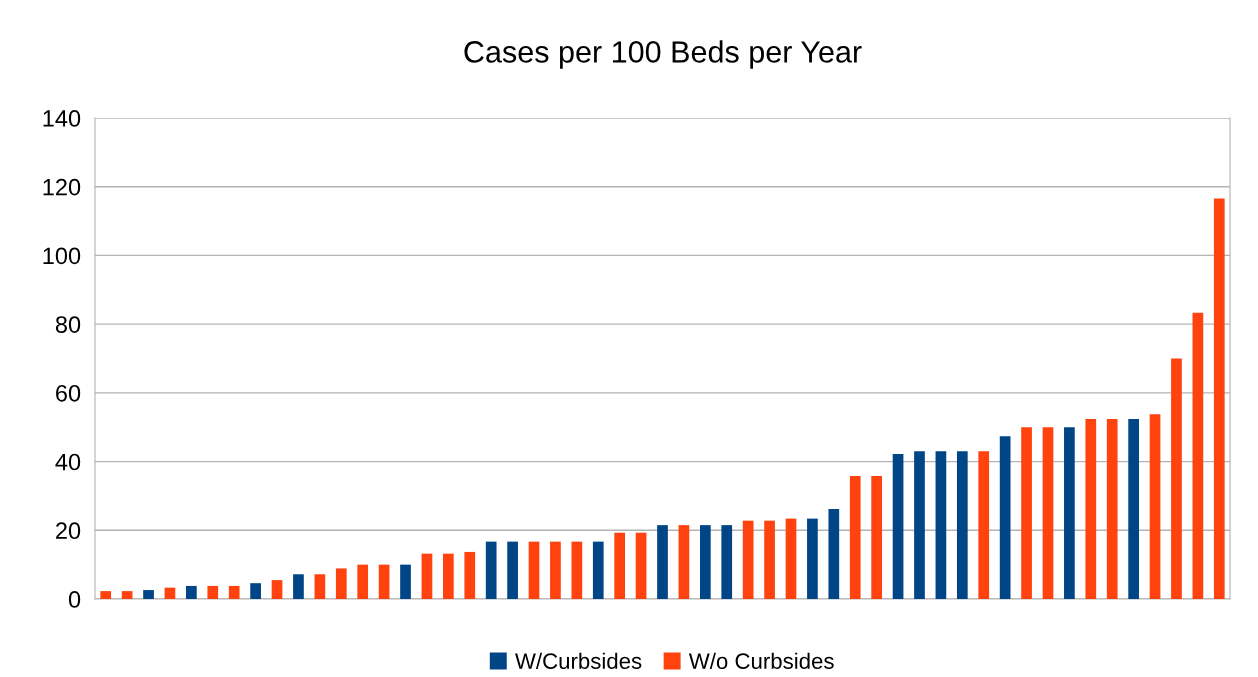  Describe the element at coordinates (68, 531) in the screenshot. I see `y-tick-label: 20` at that location.